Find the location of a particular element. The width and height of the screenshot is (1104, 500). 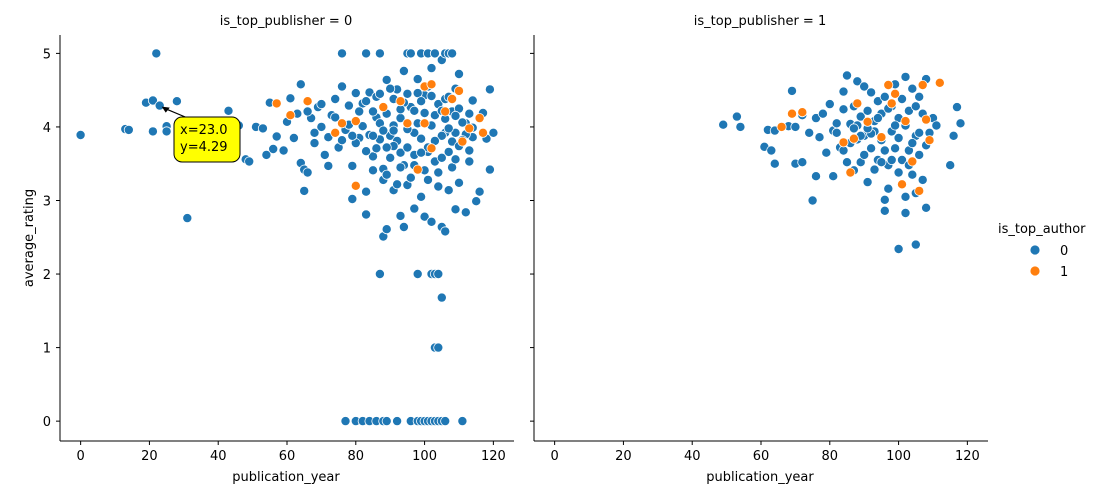

x-axis-label: publication_year is located at coordinates (760, 477).